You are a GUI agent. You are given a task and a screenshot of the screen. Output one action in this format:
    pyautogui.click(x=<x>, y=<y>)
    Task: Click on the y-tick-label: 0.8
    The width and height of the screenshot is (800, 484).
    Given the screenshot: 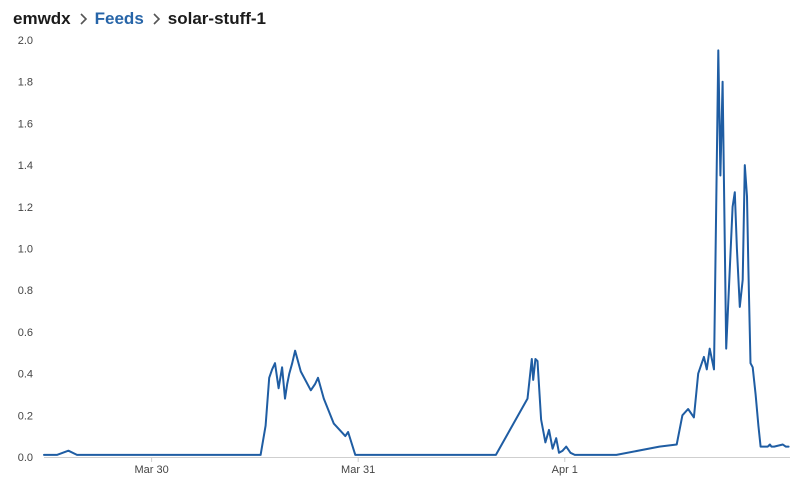 What is the action you would take?
    pyautogui.click(x=25, y=291)
    